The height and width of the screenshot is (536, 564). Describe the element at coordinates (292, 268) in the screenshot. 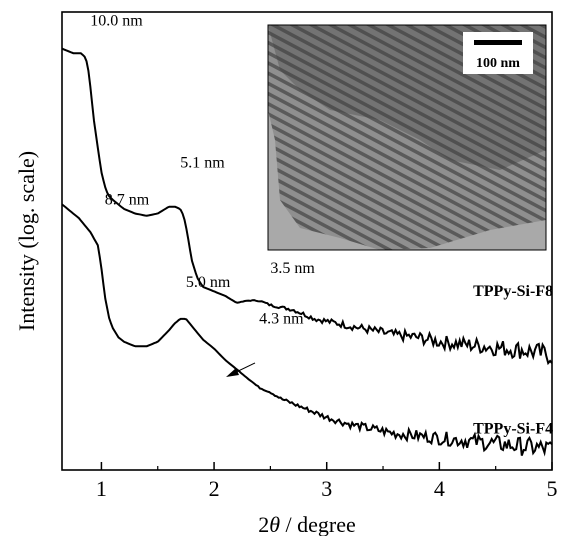

I see `peak-annotation: 3.5 nm` at that location.